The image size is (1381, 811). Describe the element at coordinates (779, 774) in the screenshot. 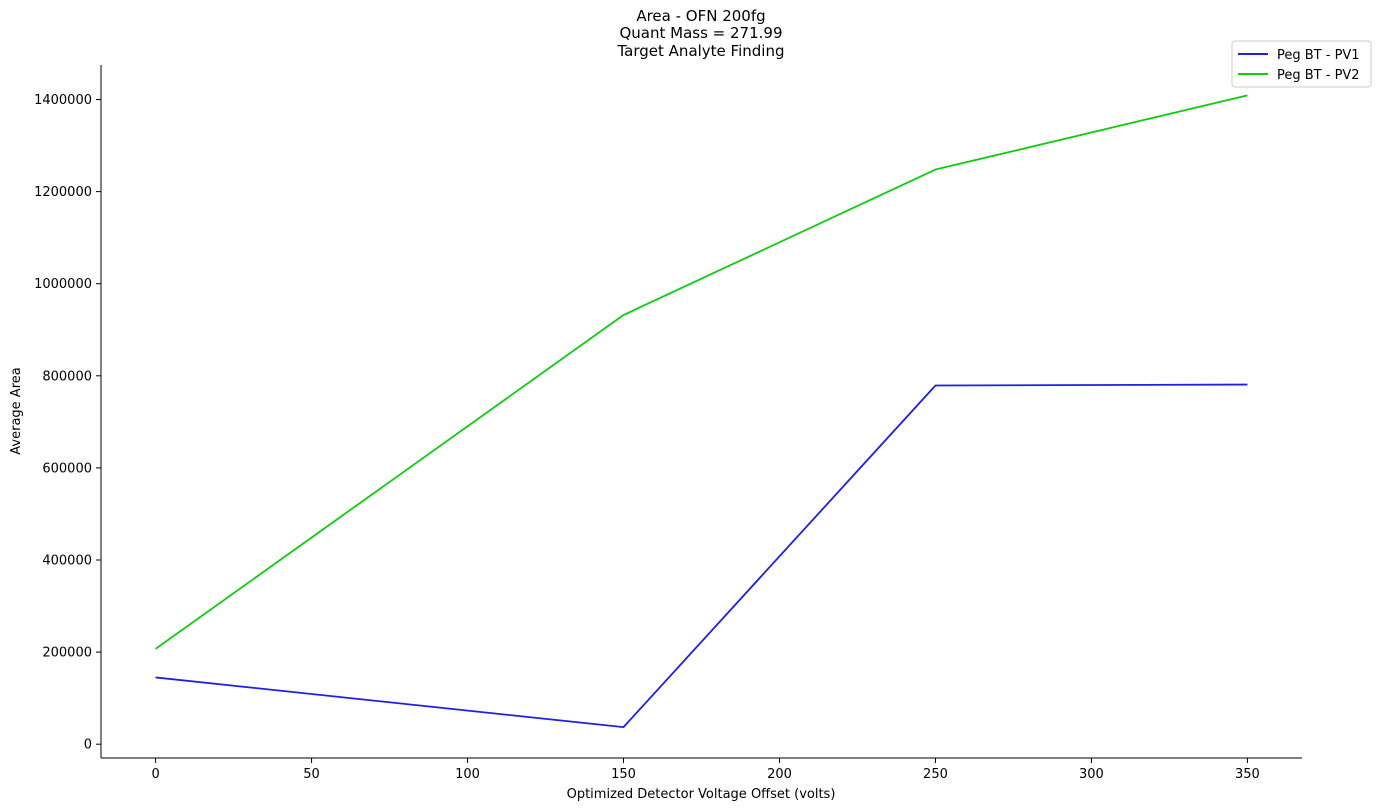

I see `x-tick-label: 200` at that location.